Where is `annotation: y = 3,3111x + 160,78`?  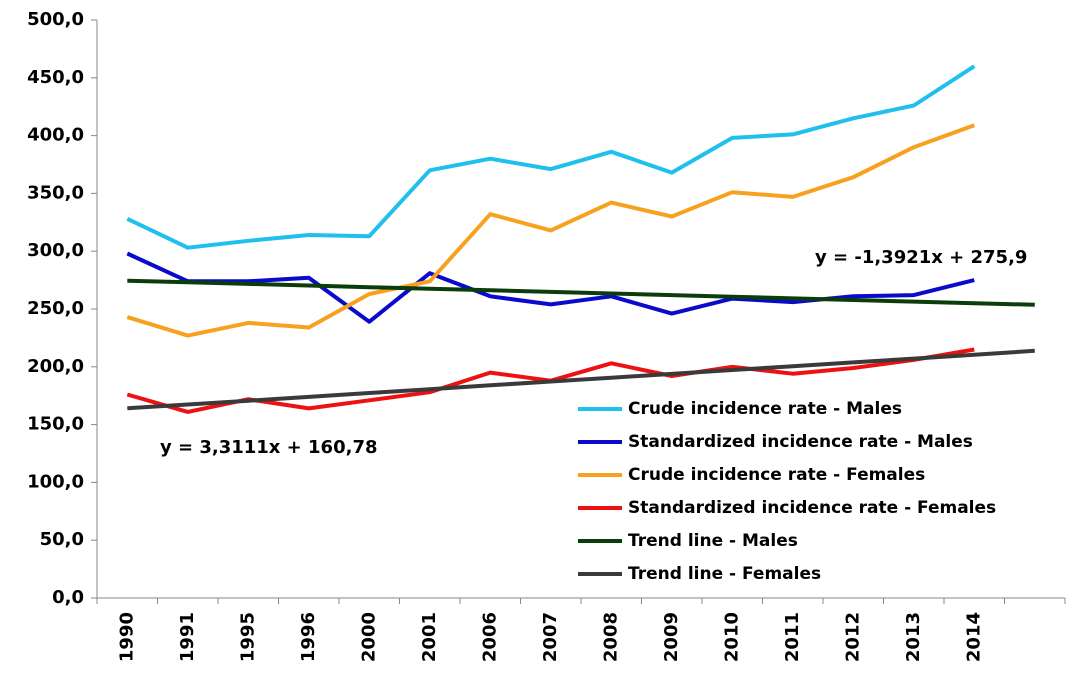
annotation: y = 3,3111x + 160,78 is located at coordinates (269, 447).